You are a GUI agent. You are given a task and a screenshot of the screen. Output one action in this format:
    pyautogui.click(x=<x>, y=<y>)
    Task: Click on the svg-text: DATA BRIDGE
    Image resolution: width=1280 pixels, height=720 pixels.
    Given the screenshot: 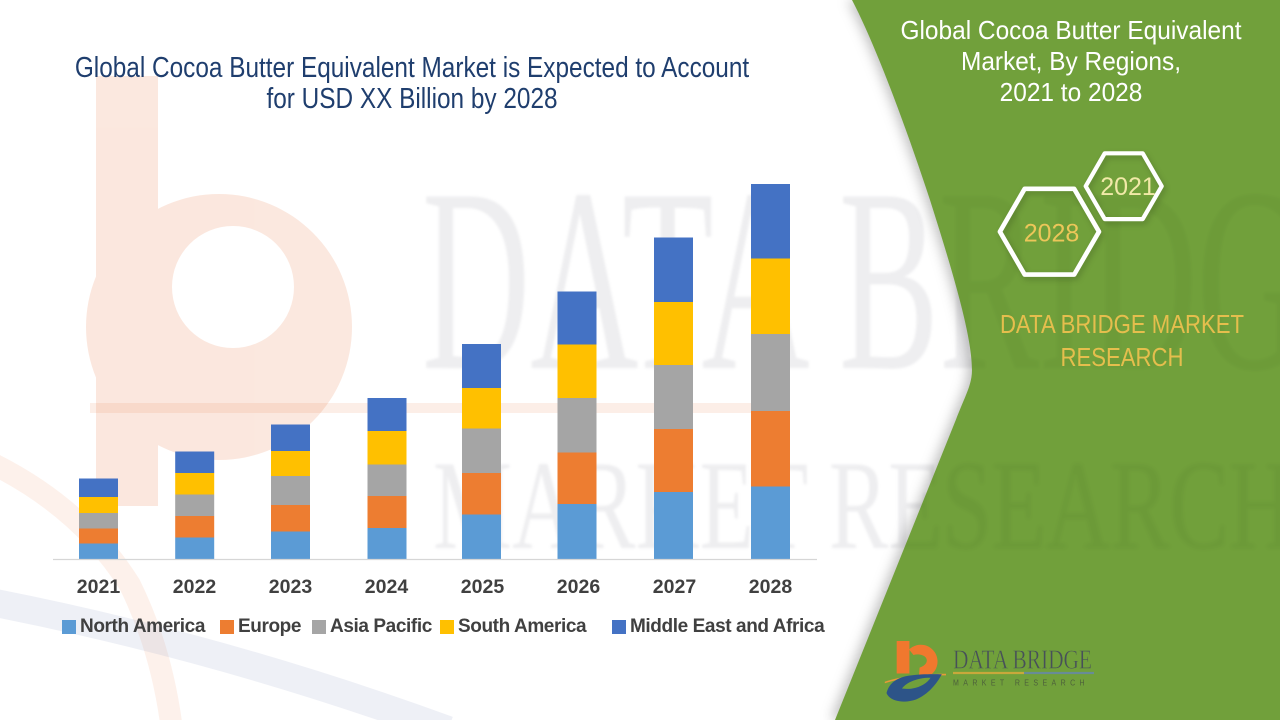 What is the action you would take?
    pyautogui.click(x=1022, y=659)
    